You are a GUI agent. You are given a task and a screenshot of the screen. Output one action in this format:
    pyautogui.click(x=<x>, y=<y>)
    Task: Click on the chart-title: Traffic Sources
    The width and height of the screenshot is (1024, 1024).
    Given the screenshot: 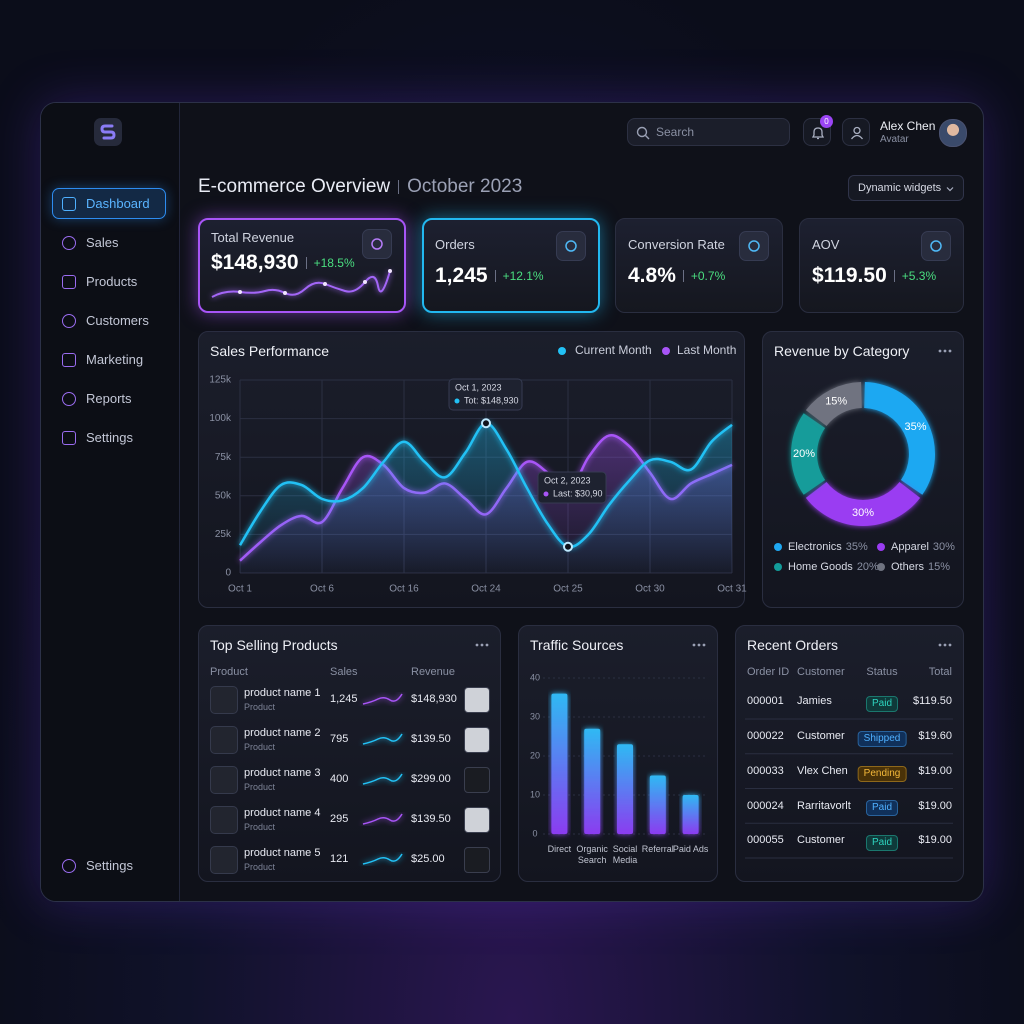 What is the action you would take?
    pyautogui.click(x=577, y=644)
    